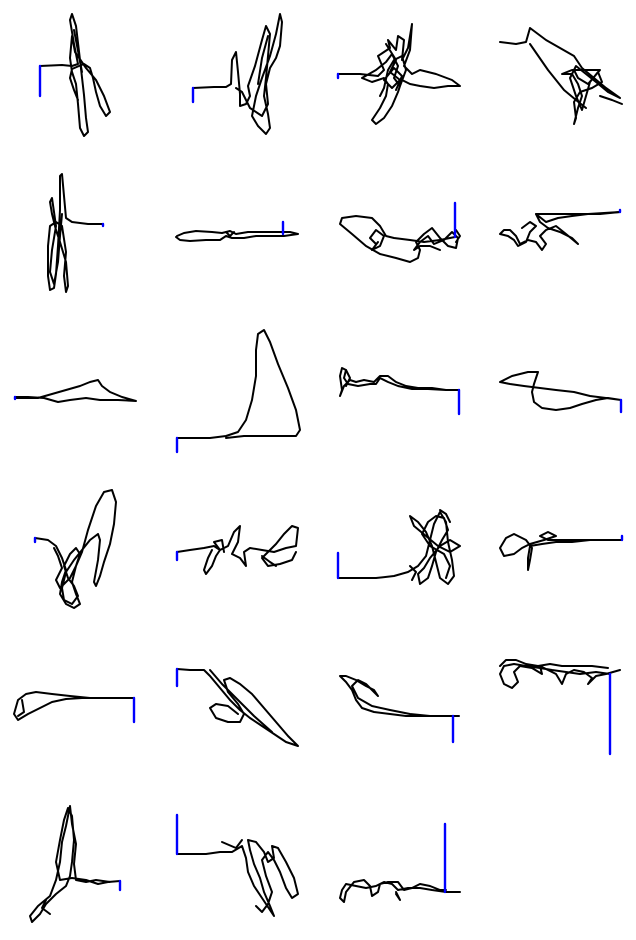  Describe the element at coordinates (232, 844) in the screenshot. I see `trajectory-trace-22-knot` at that location.